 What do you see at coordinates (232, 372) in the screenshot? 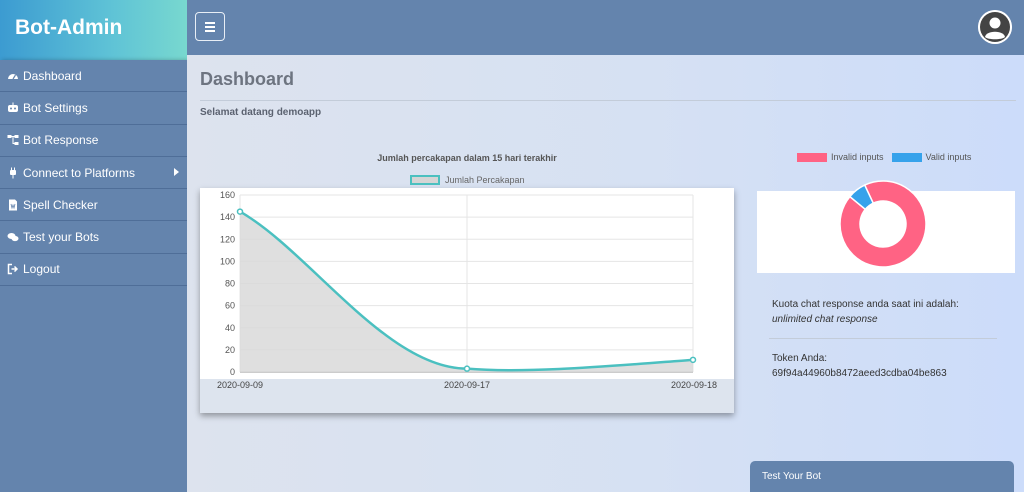
I see `y-tick-label: 0` at bounding box center [232, 372].